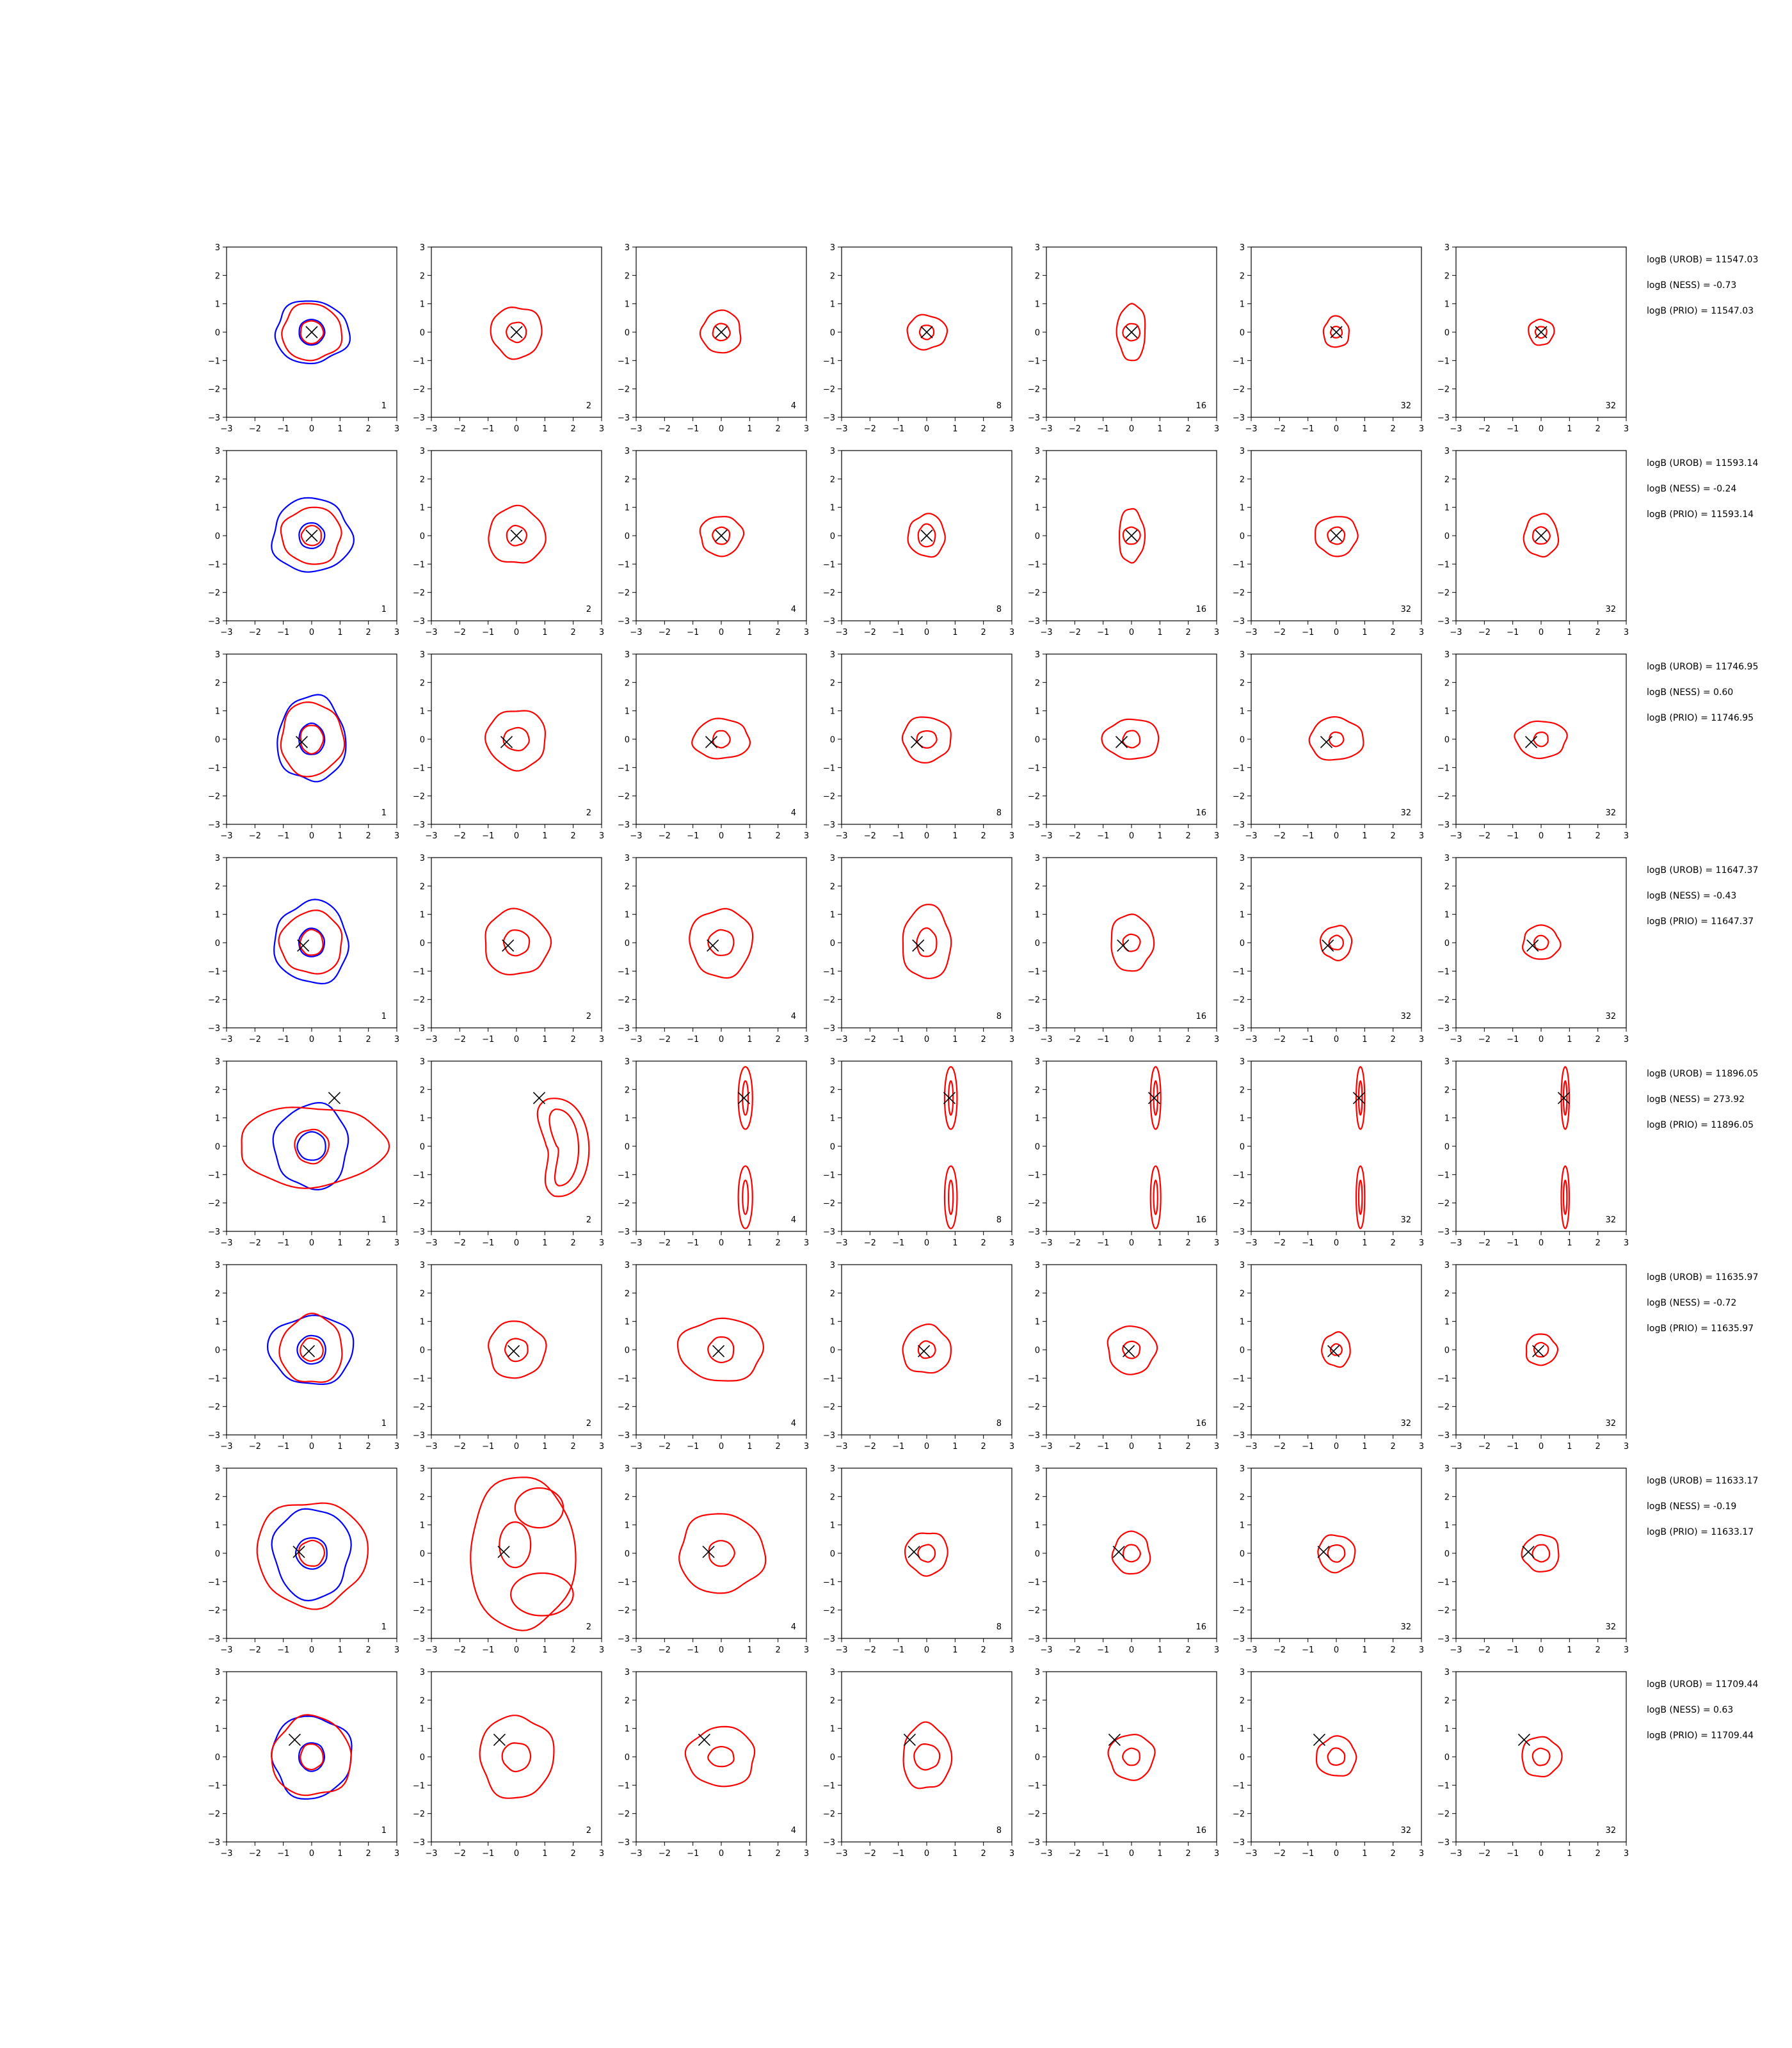 The width and height of the screenshot is (1792, 2048). Describe the element at coordinates (1533, 1763) in the screenshot. I see `panel-r8-c7: −3−3 −2 −2 −1 −1 0 0 1 1 2 2 3 3 32` at that location.